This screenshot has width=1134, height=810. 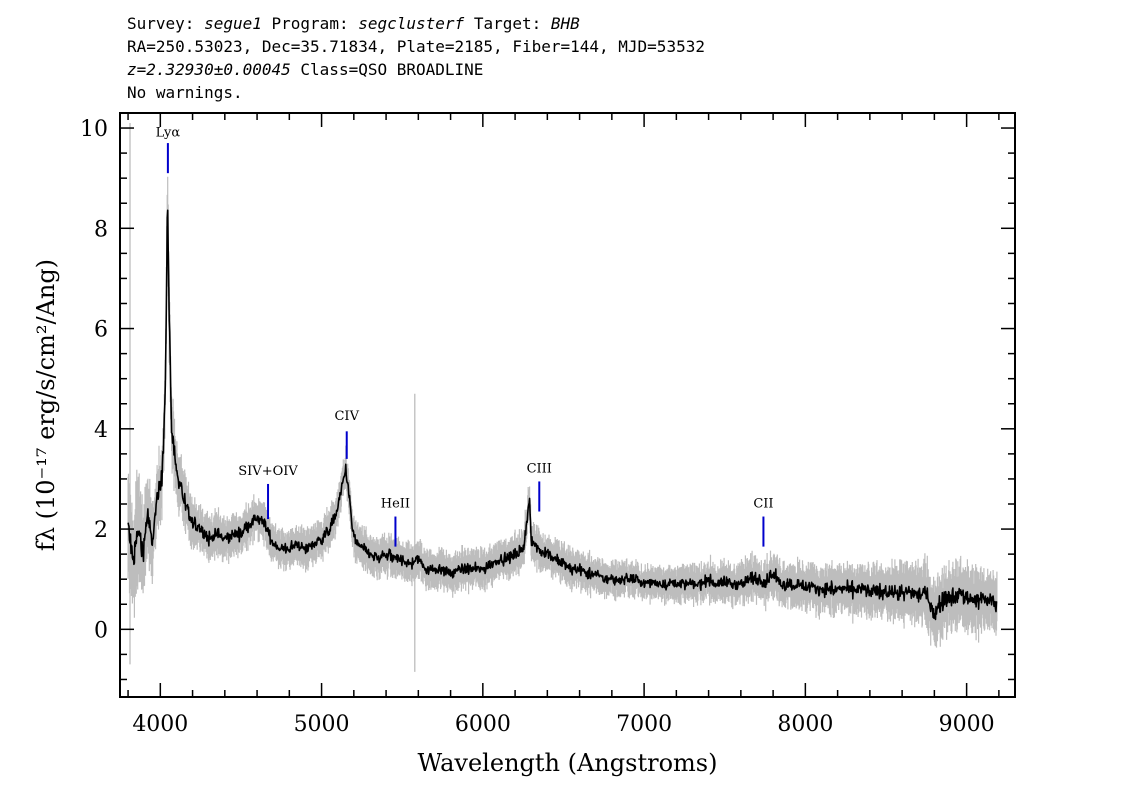 I want to click on x-tick-label-6000: 6000, so click(x=483, y=724).